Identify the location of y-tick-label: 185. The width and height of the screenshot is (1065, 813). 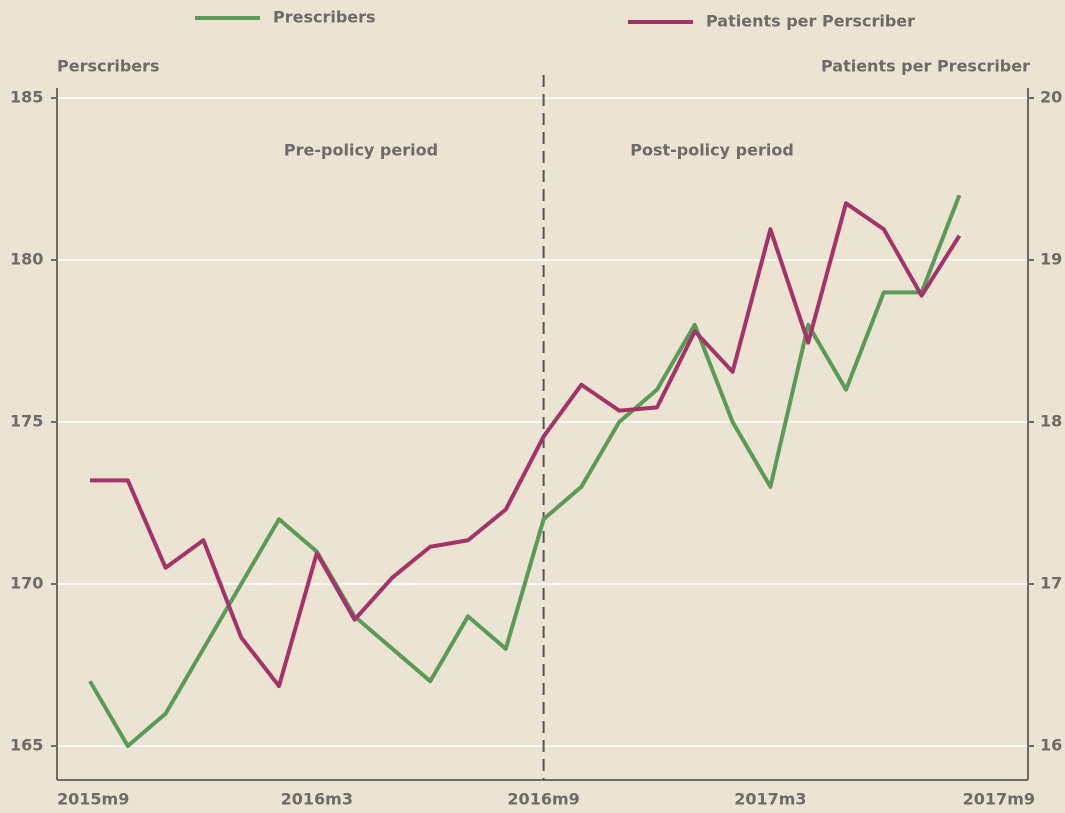
(26, 97).